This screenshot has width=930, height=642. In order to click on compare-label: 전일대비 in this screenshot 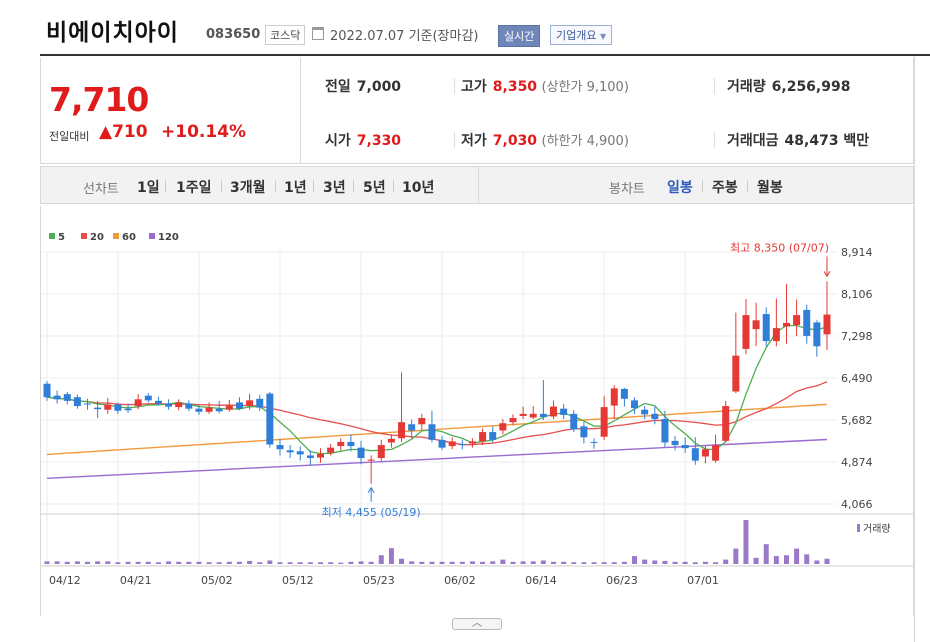, I will do `click(69, 136)`.